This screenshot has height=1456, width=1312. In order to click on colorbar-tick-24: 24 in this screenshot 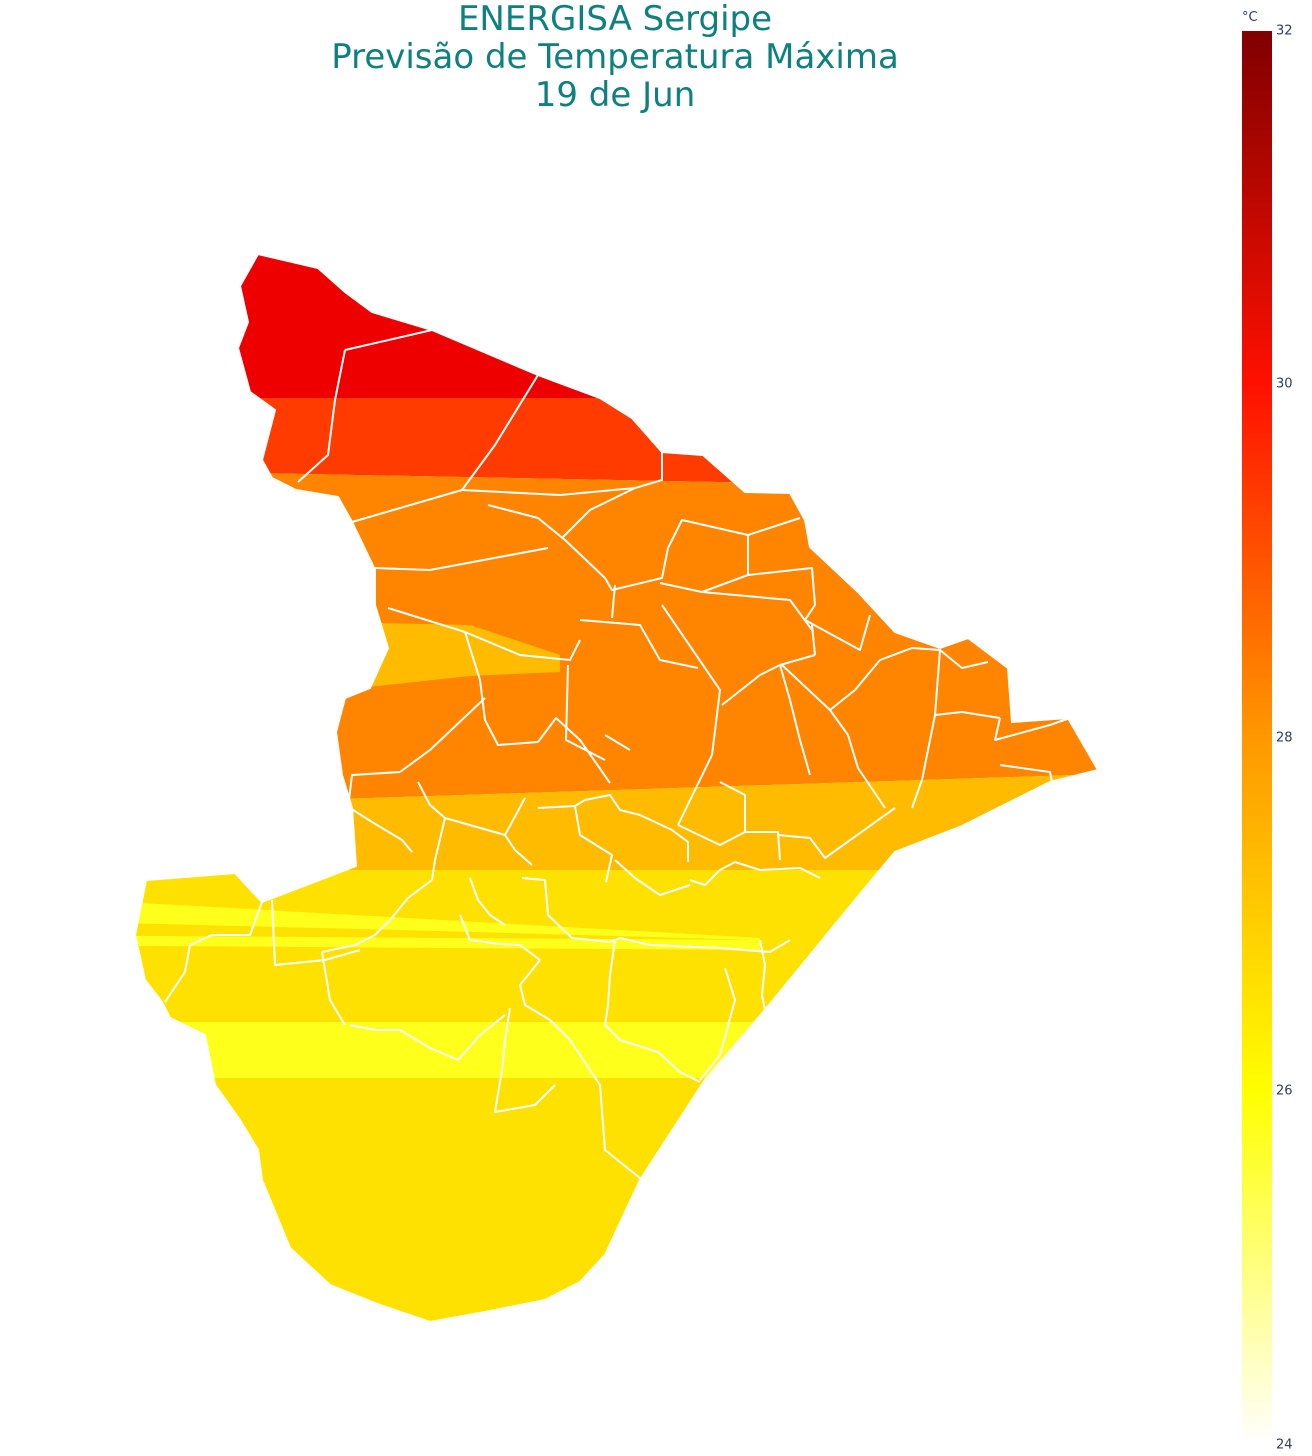, I will do `click(1284, 1445)`.